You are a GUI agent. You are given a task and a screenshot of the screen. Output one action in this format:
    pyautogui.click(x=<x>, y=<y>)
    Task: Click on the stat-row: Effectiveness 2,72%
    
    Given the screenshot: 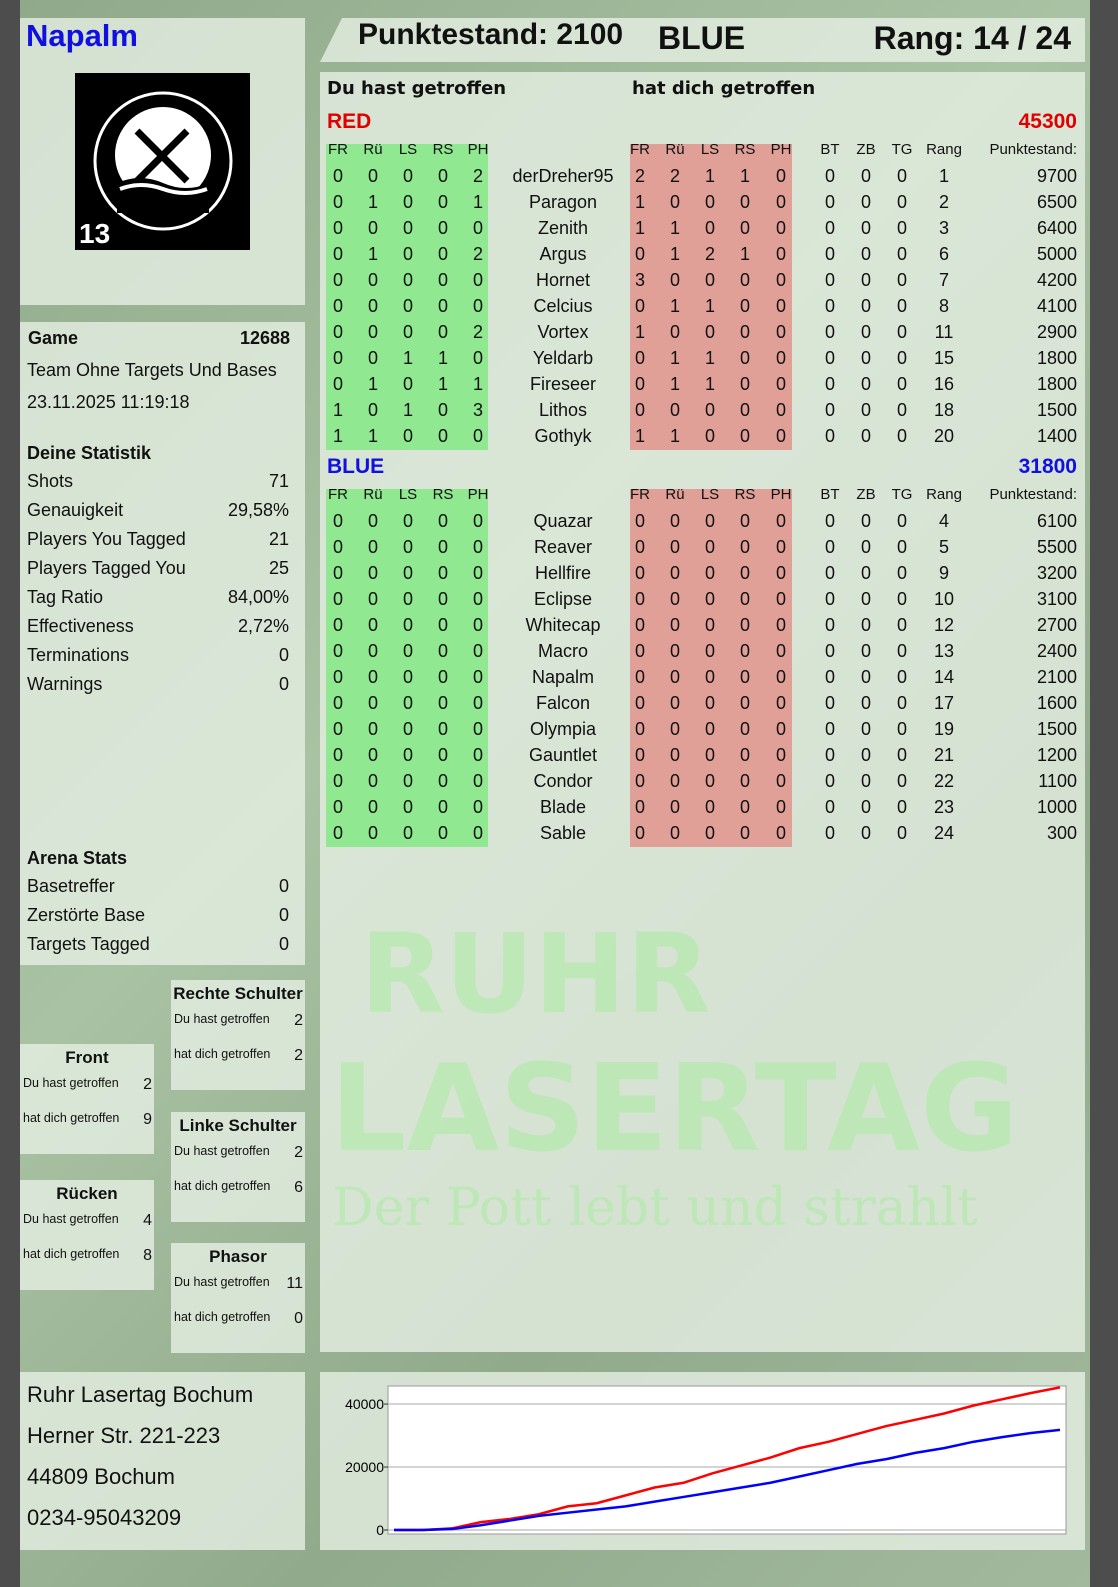 What is the action you would take?
    pyautogui.click(x=158, y=626)
    